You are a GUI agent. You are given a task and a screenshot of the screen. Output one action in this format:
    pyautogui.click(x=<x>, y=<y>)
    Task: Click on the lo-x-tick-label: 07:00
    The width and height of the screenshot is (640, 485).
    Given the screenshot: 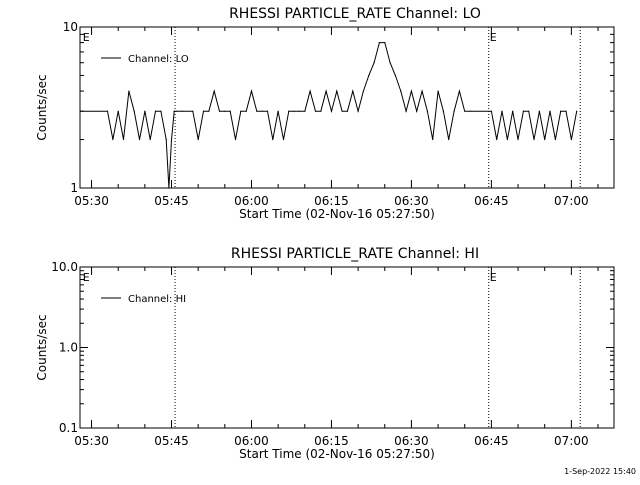 What is the action you would take?
    pyautogui.click(x=571, y=201)
    